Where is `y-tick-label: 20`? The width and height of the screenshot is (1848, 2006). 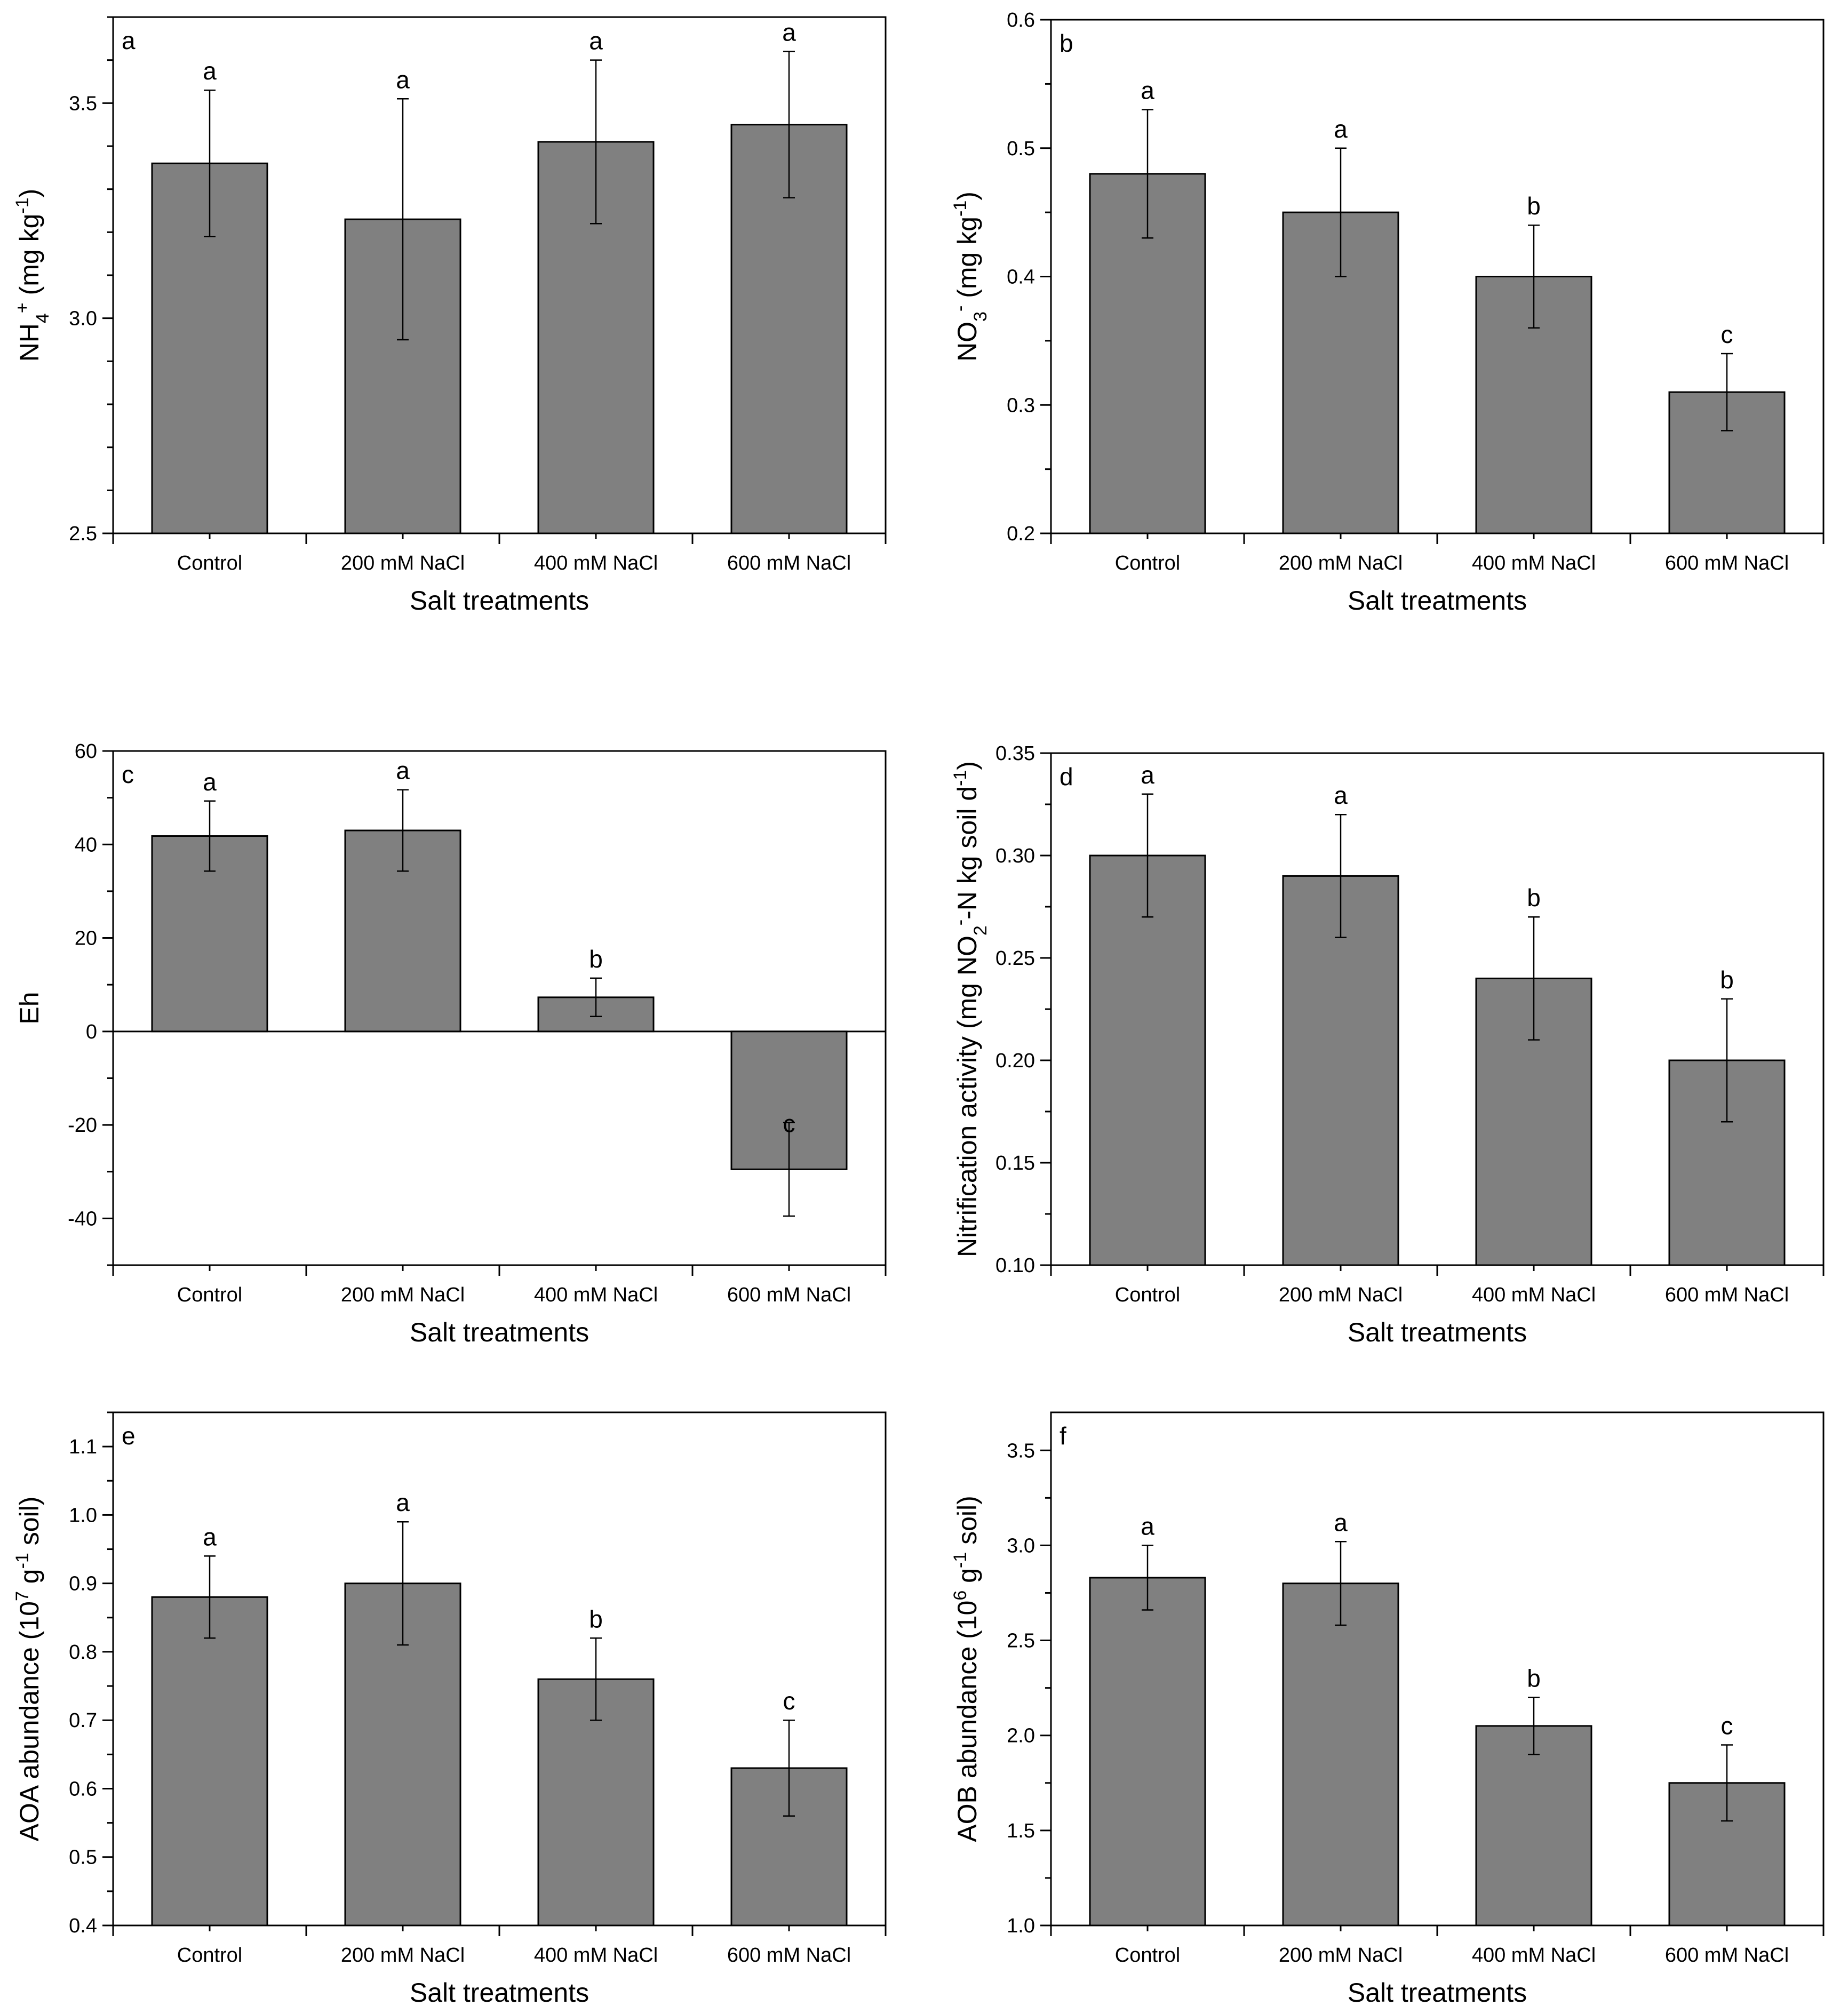 y-tick-label: 20 is located at coordinates (86, 939).